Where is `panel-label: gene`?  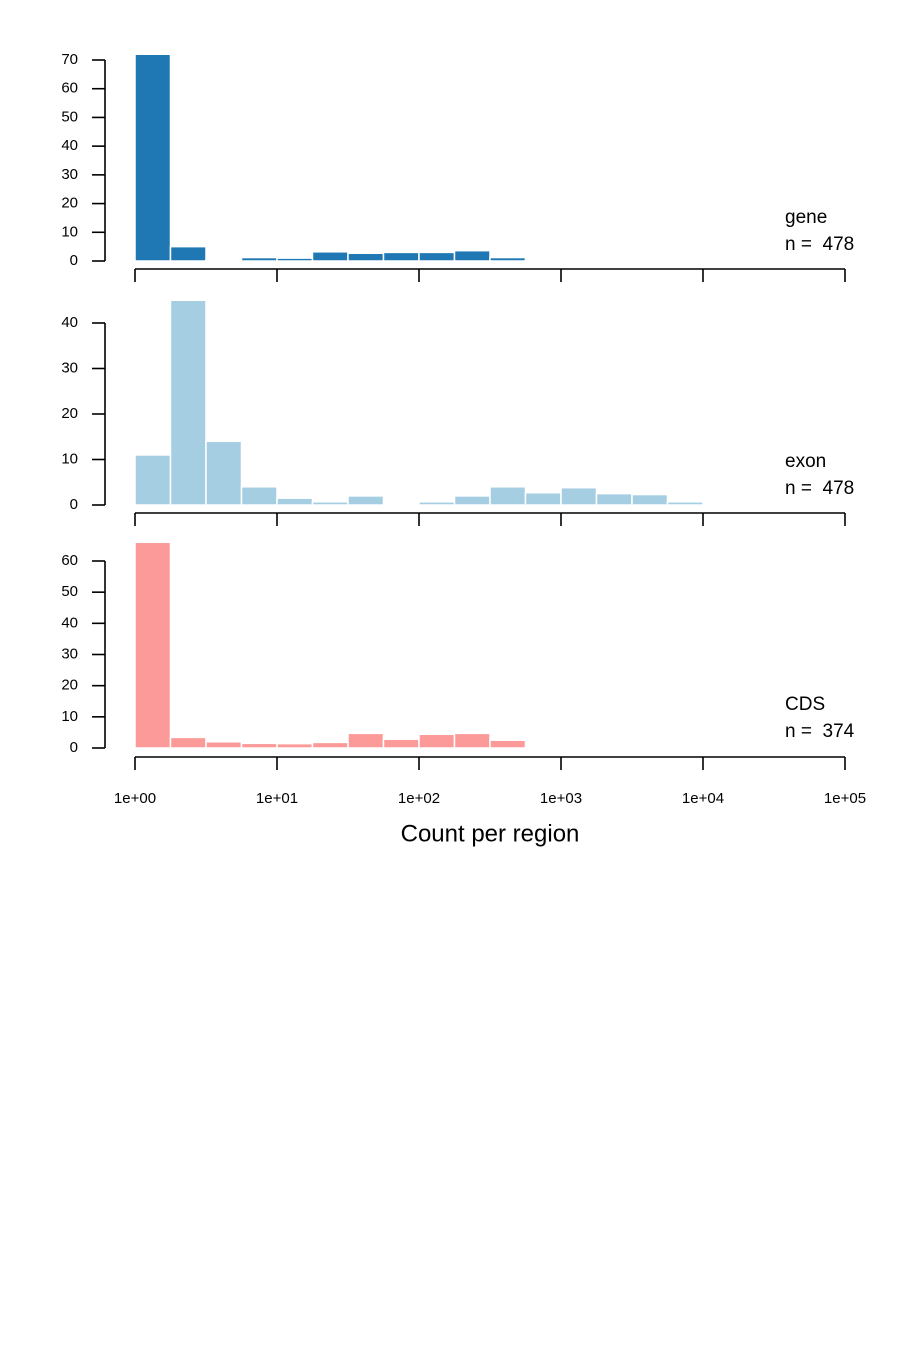 panel-label: gene is located at coordinates (806, 217).